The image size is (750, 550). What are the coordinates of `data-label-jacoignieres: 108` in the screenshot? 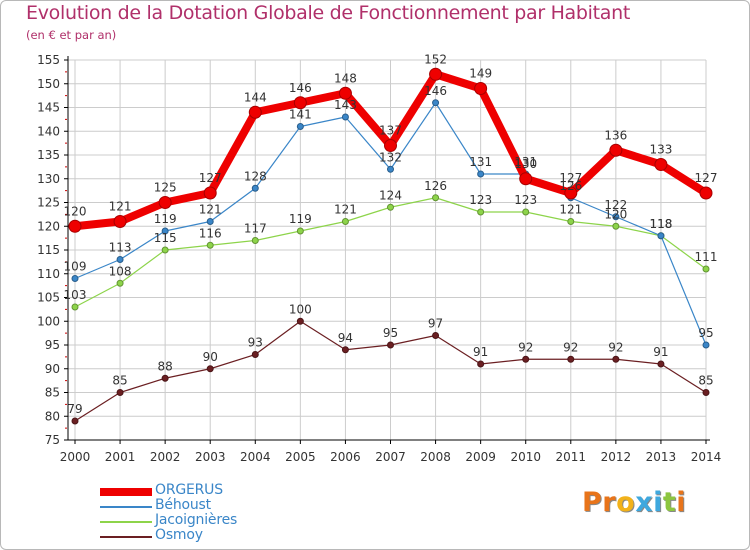 It's located at (120, 271).